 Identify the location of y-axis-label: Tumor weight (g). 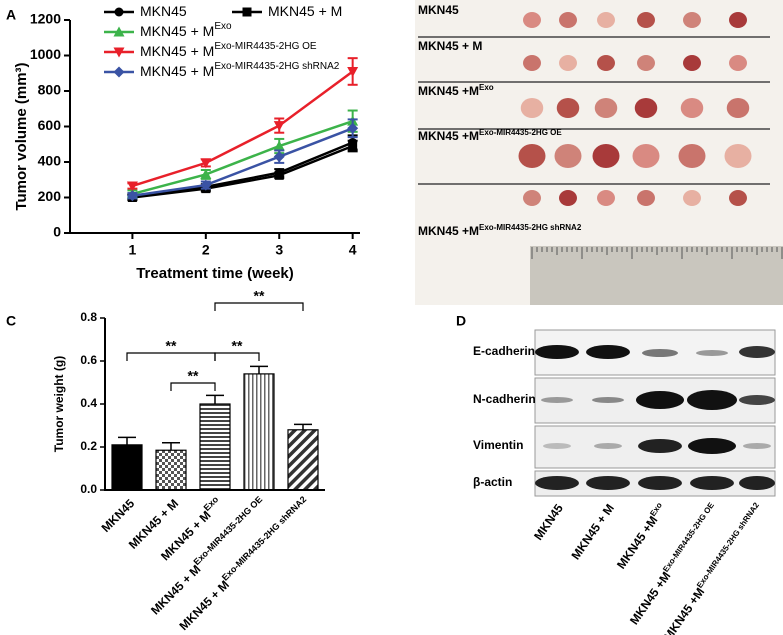
(59, 404).